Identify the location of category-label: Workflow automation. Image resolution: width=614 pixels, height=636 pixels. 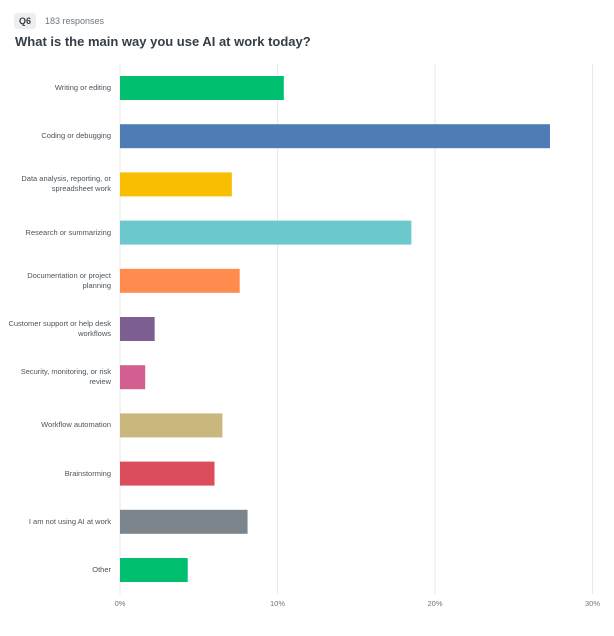
(76, 425).